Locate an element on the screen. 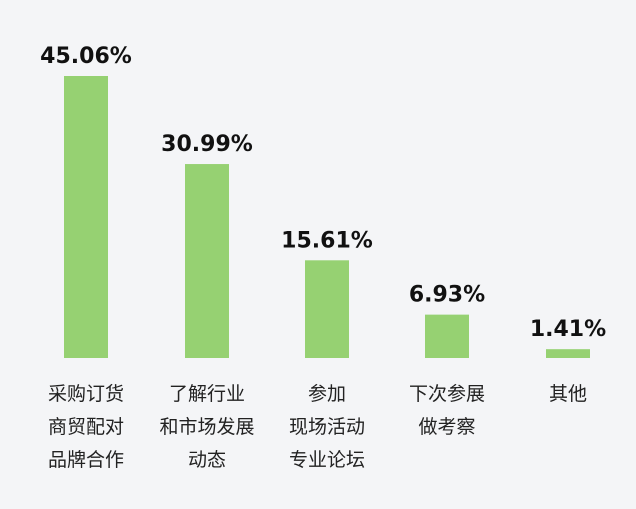 This screenshot has width=636, height=509. category-label-4-line-1: 下次参展 is located at coordinates (447, 394).